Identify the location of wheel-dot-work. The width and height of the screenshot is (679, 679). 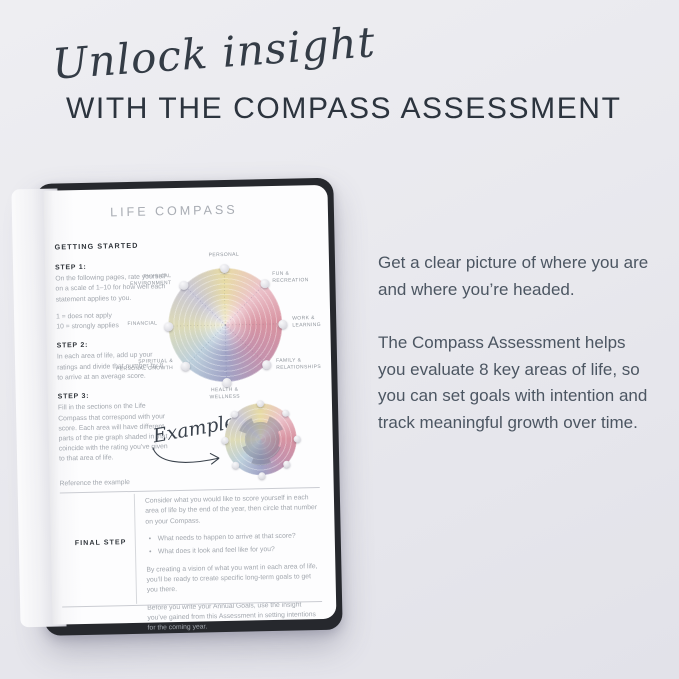
(282, 324).